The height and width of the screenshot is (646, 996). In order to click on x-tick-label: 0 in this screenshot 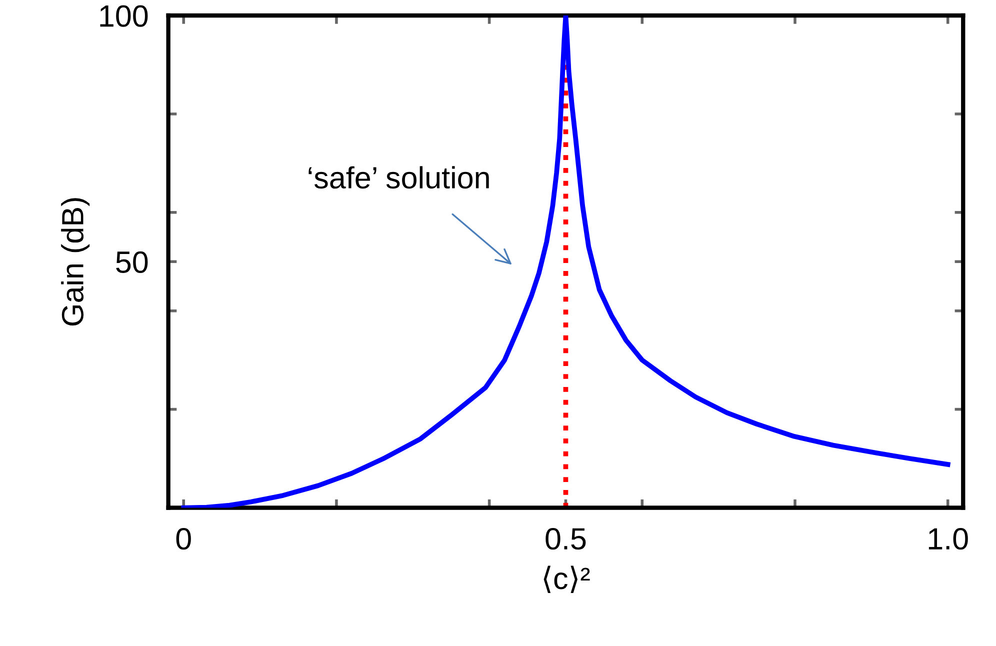, I will do `click(183, 539)`.